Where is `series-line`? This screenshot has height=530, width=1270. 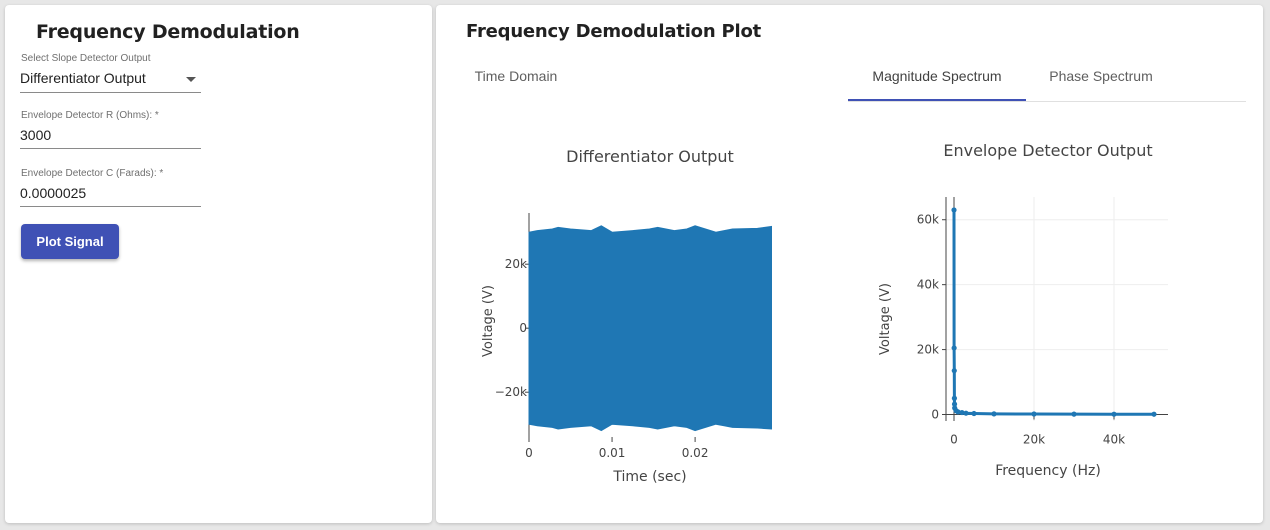
series-line is located at coordinates (1053, 312).